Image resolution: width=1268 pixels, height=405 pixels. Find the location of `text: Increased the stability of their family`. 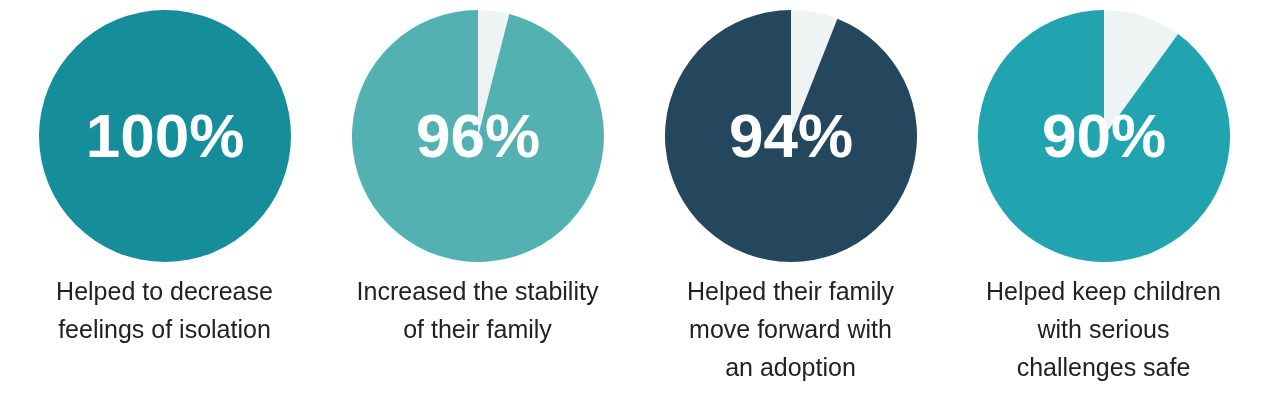

text: Increased the stability of their family is located at coordinates (477, 310).